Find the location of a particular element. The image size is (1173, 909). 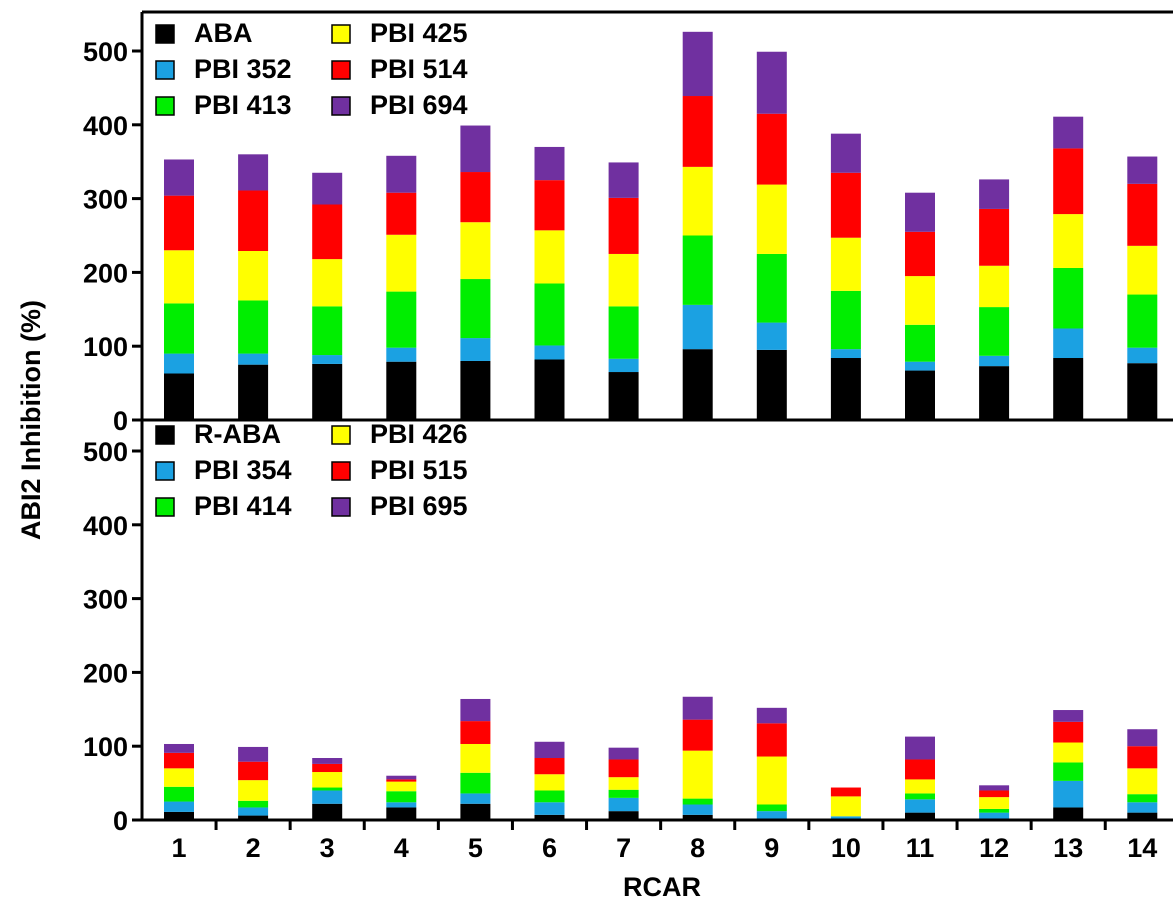

x-tick-label: 1 is located at coordinates (178, 848).